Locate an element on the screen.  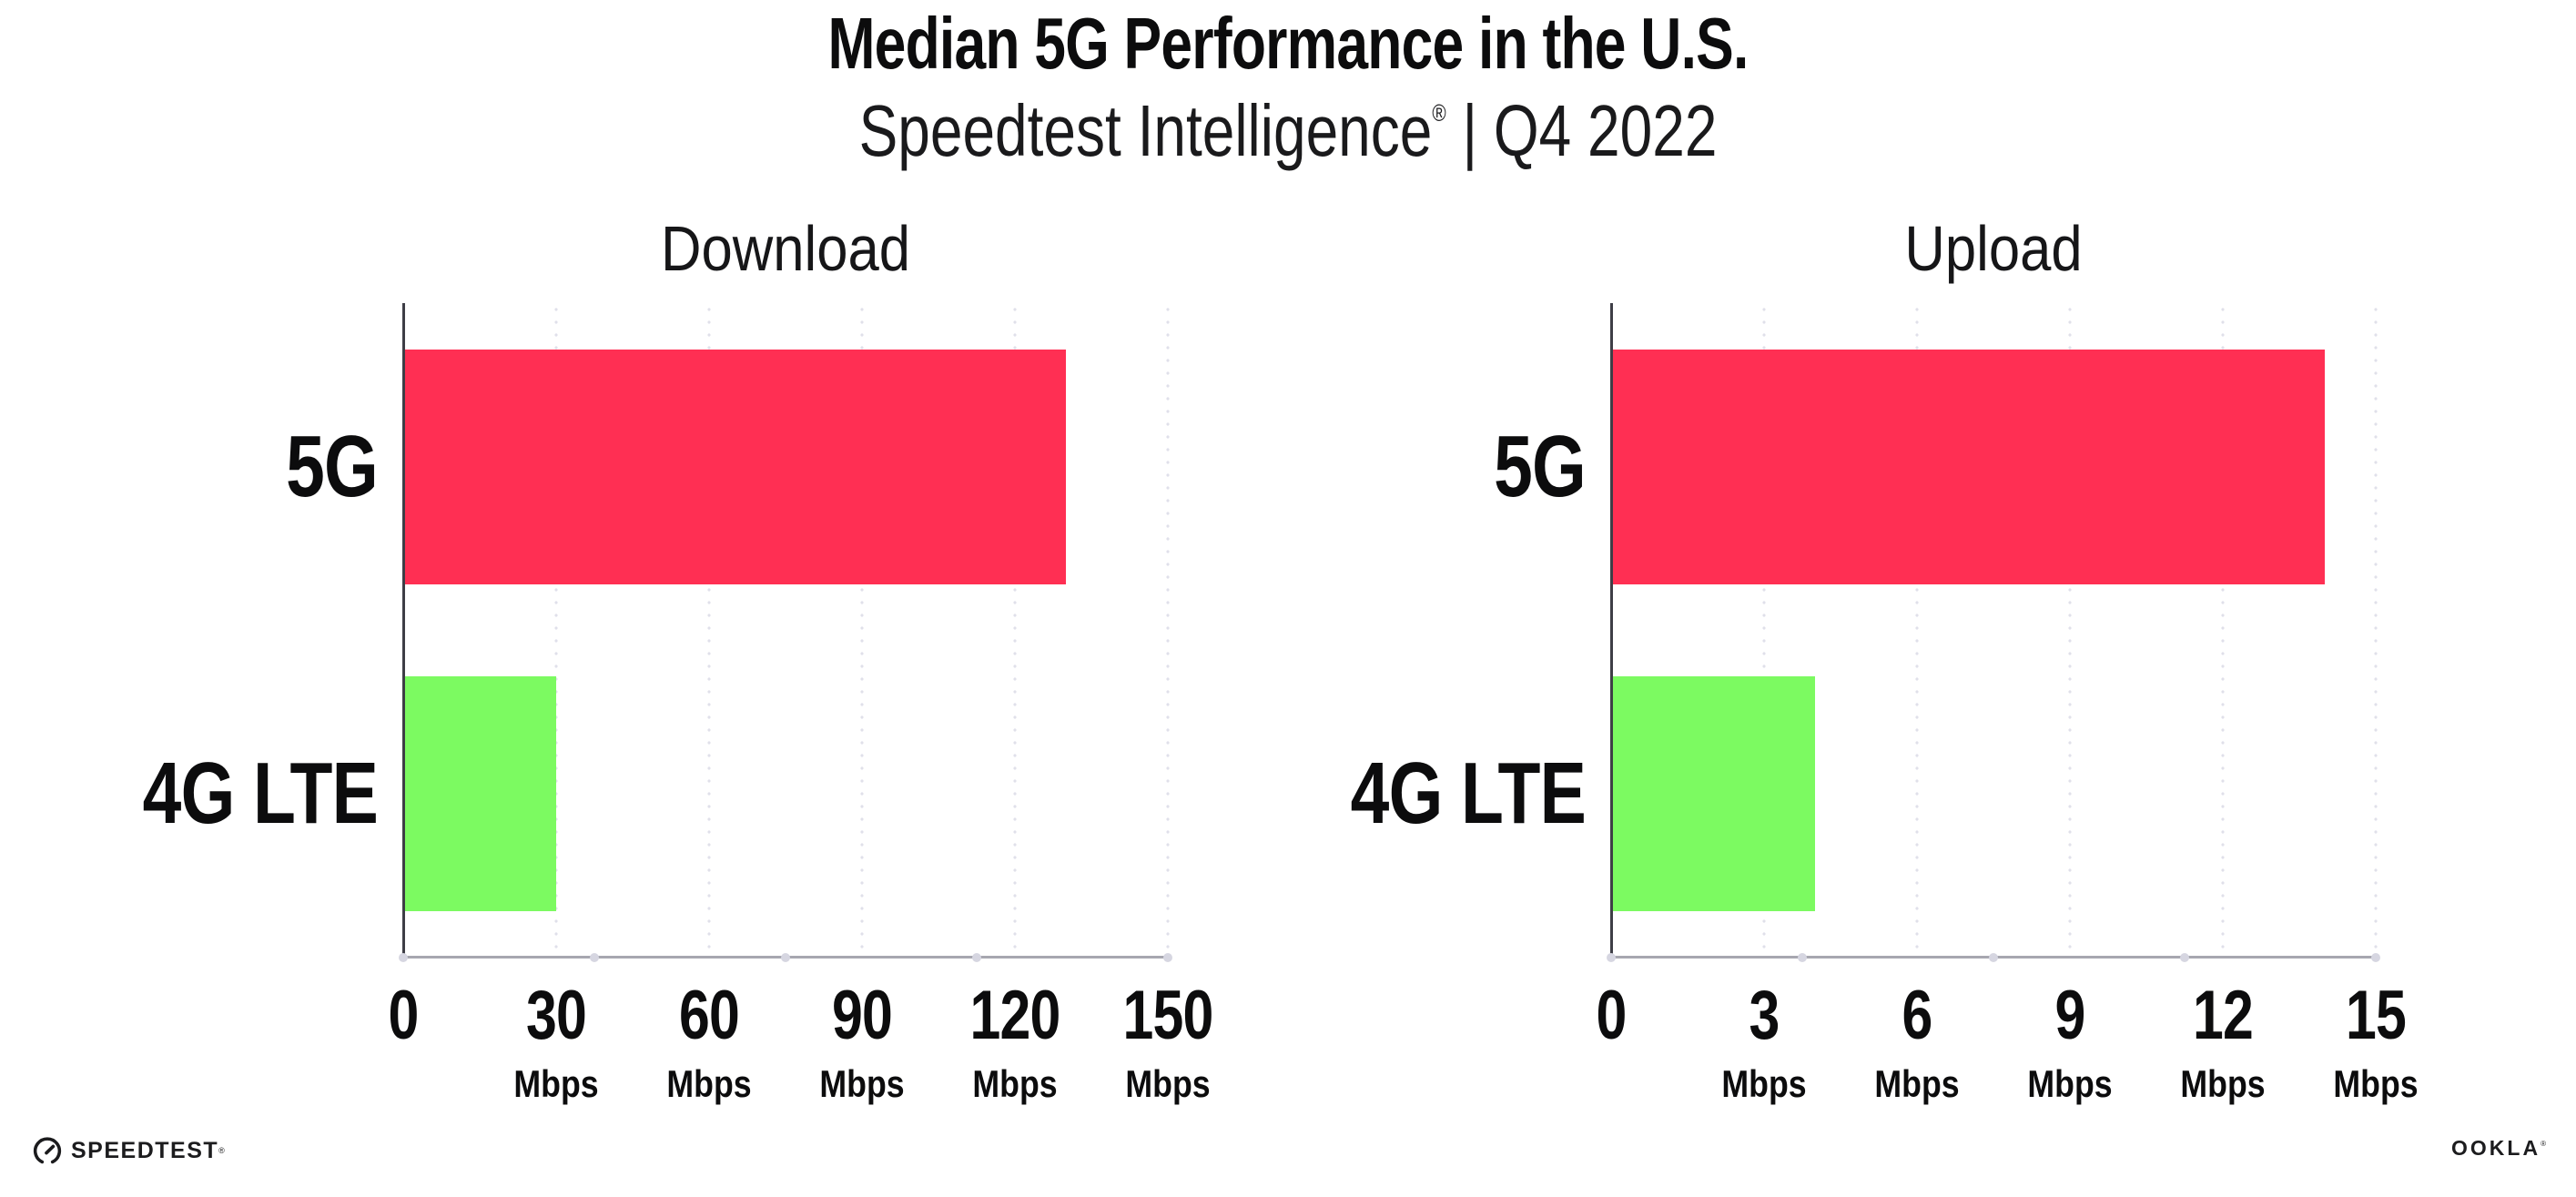
x-tick-value: 9 is located at coordinates (2069, 1015).